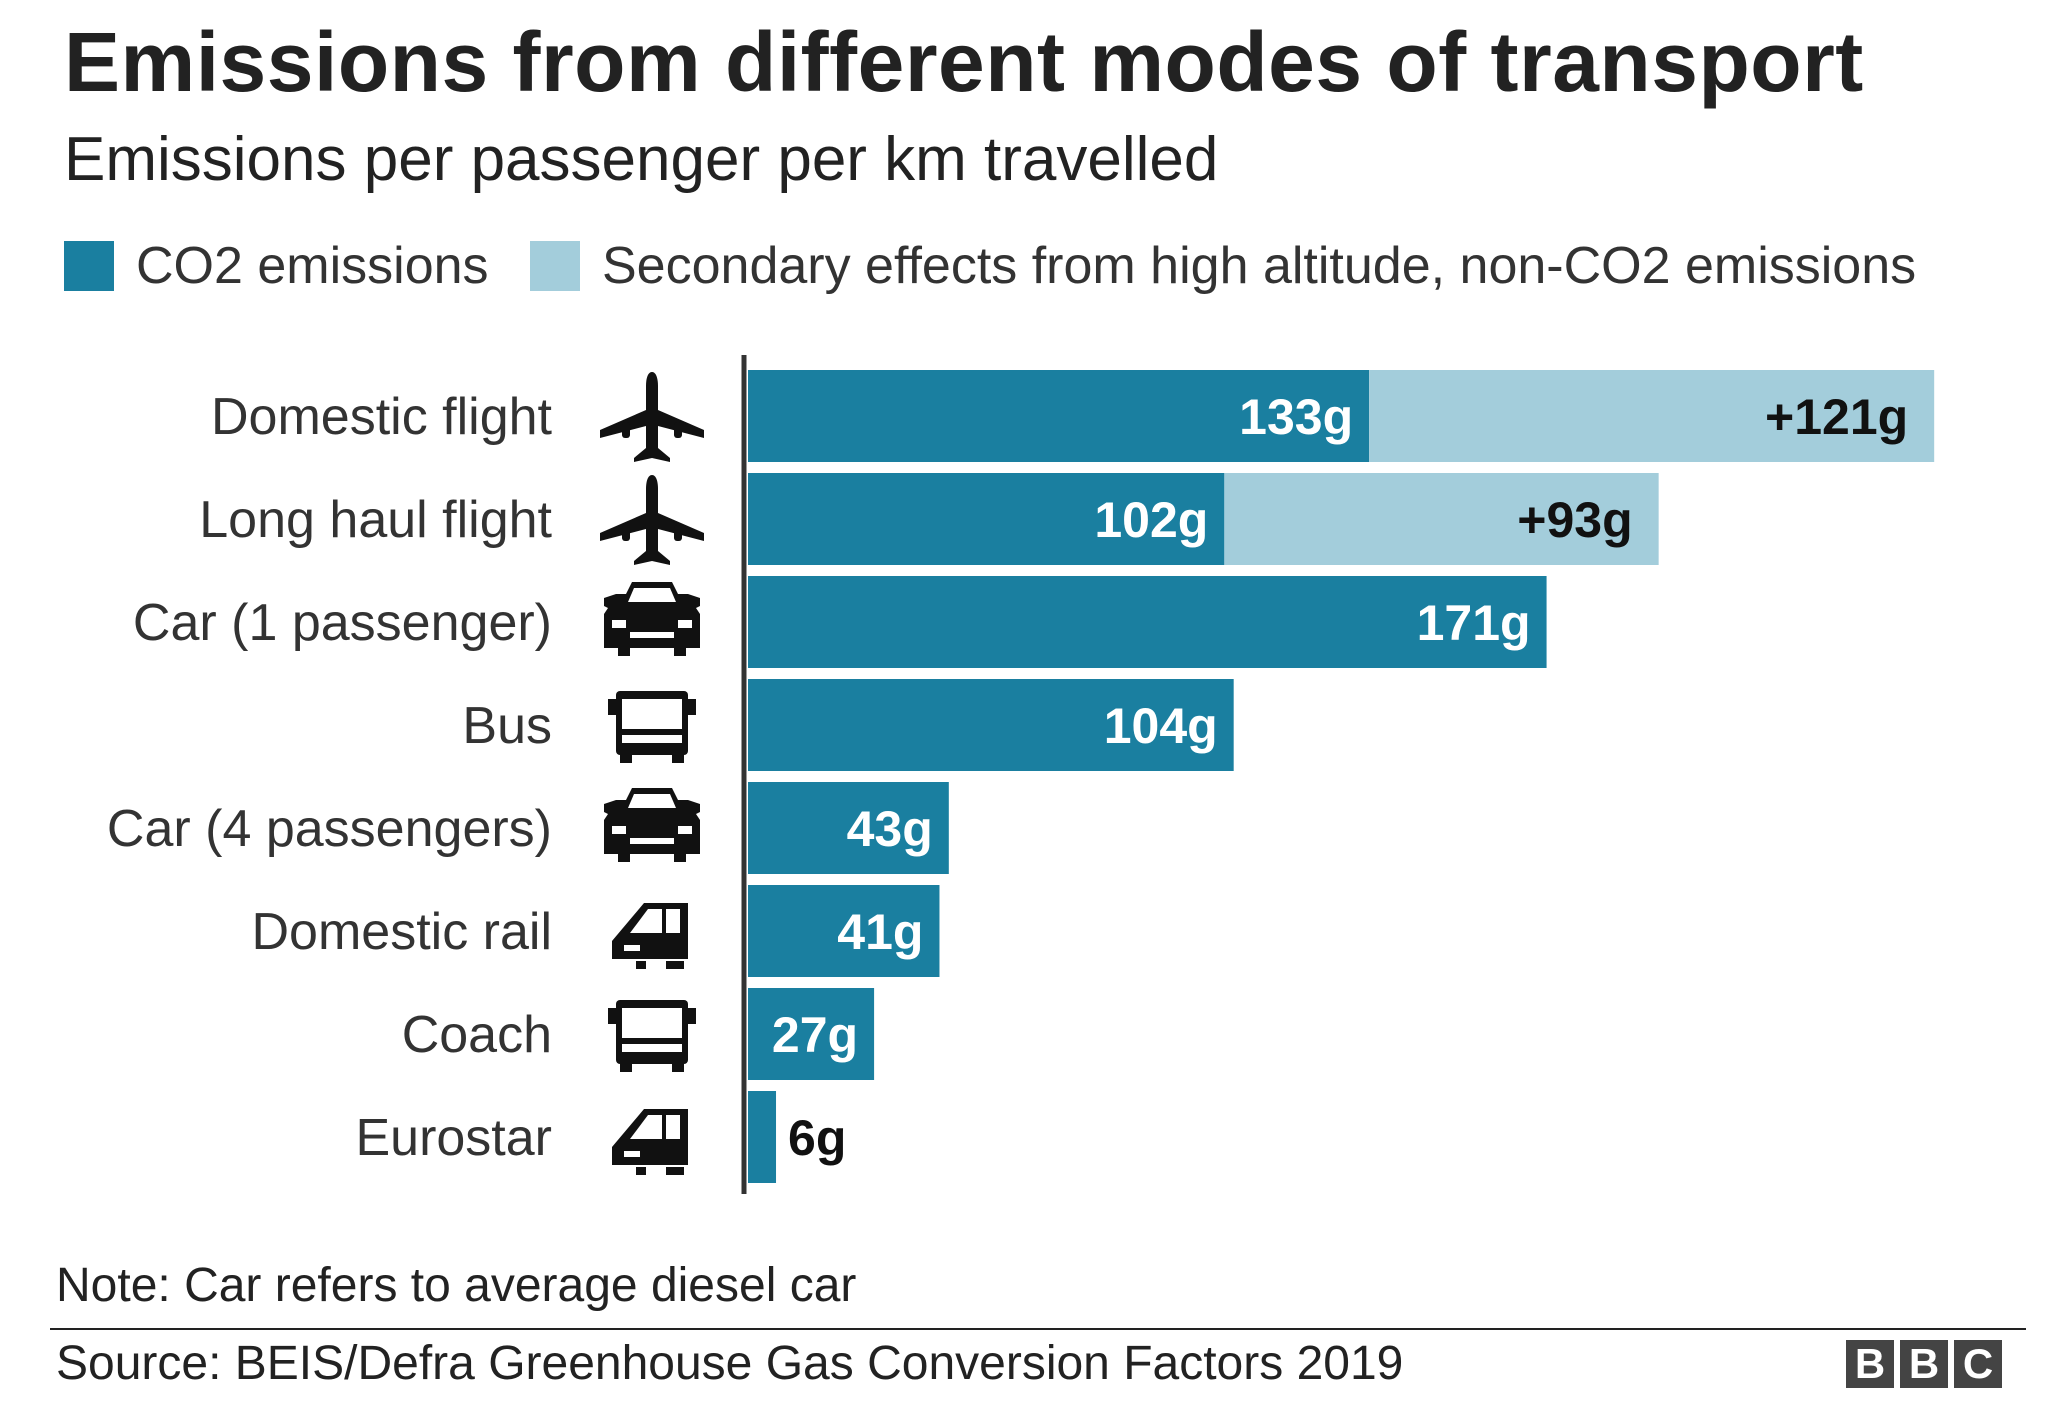 Image resolution: width=2048 pixels, height=1406 pixels. What do you see at coordinates (1574, 520) in the screenshot?
I see `value-label-secondary: +93g` at bounding box center [1574, 520].